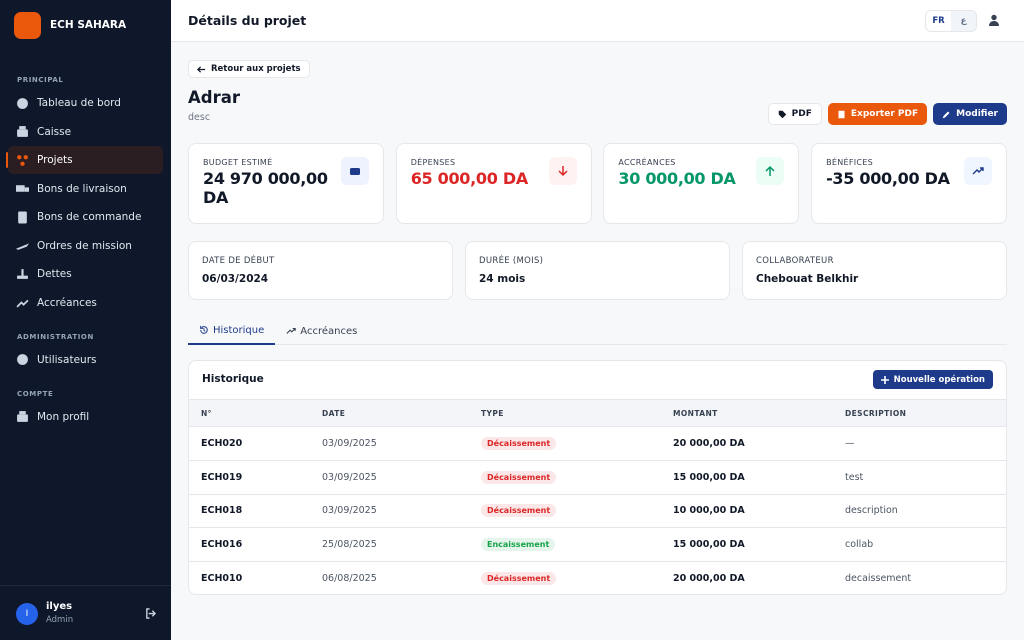 The width and height of the screenshot is (1024, 640). What do you see at coordinates (55, 336) in the screenshot?
I see `nav-section-title: ADMINISTRATION` at bounding box center [55, 336].